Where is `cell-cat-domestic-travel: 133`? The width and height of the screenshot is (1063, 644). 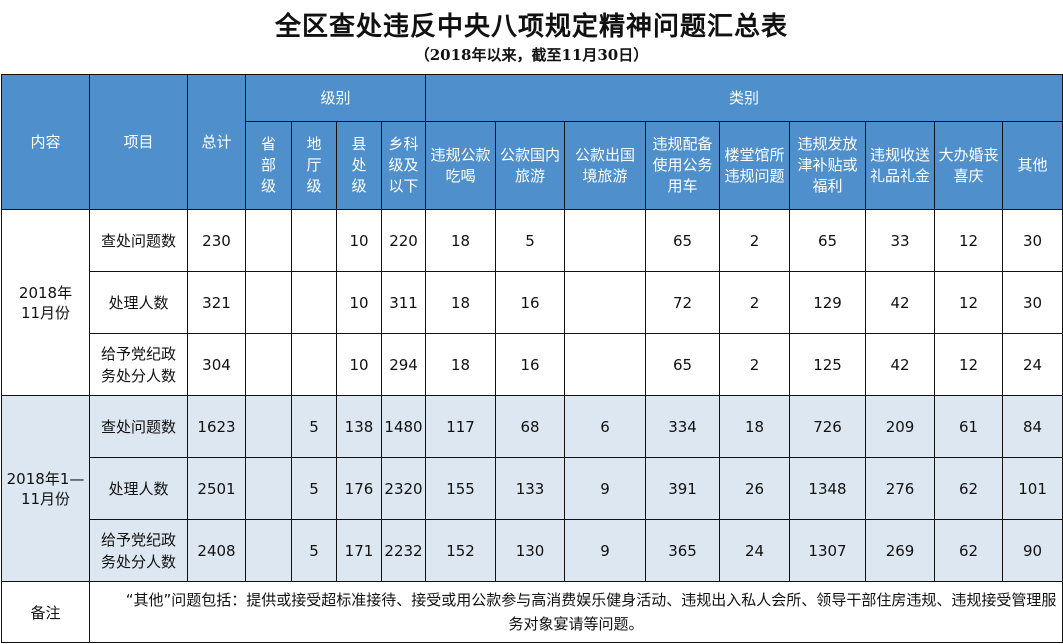 cell-cat-domestic-travel: 133 is located at coordinates (530, 488).